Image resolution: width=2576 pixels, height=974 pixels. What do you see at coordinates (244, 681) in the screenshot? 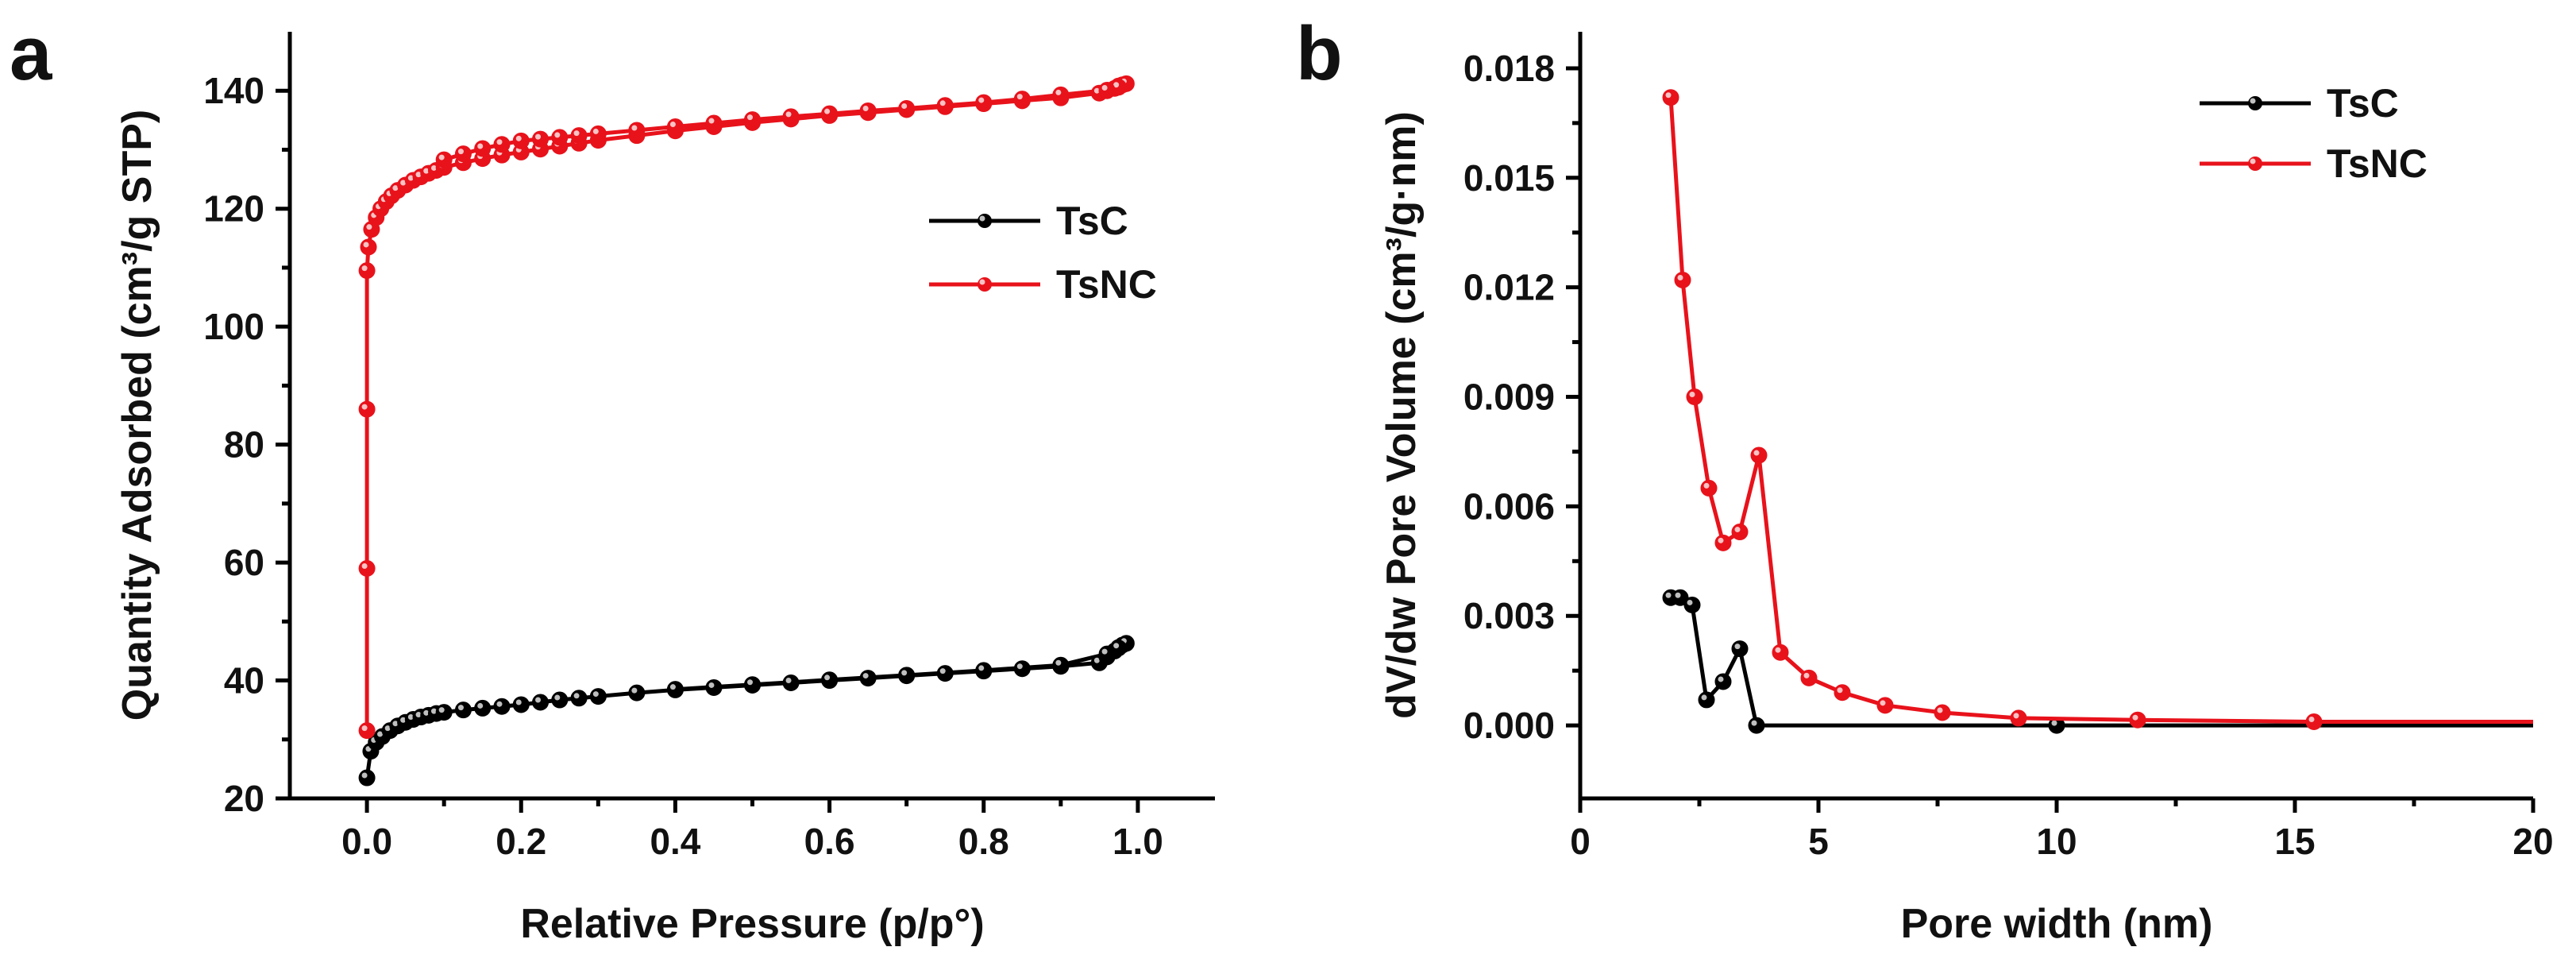
I see `y-tick-label: 40` at bounding box center [244, 681].